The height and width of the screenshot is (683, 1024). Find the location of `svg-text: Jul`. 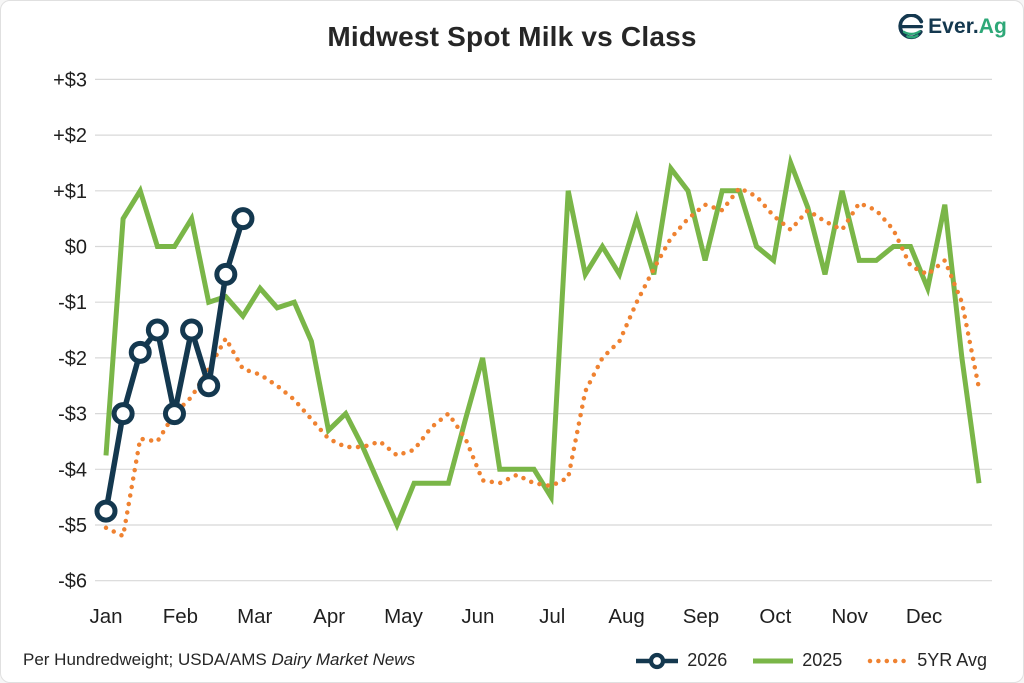

svg-text: Jul is located at coordinates (552, 616).